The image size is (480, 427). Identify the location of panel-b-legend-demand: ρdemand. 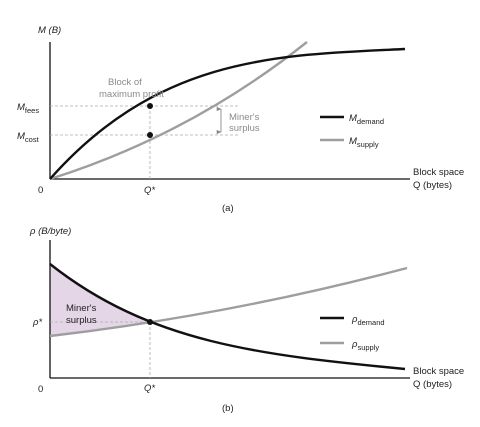
(368, 320).